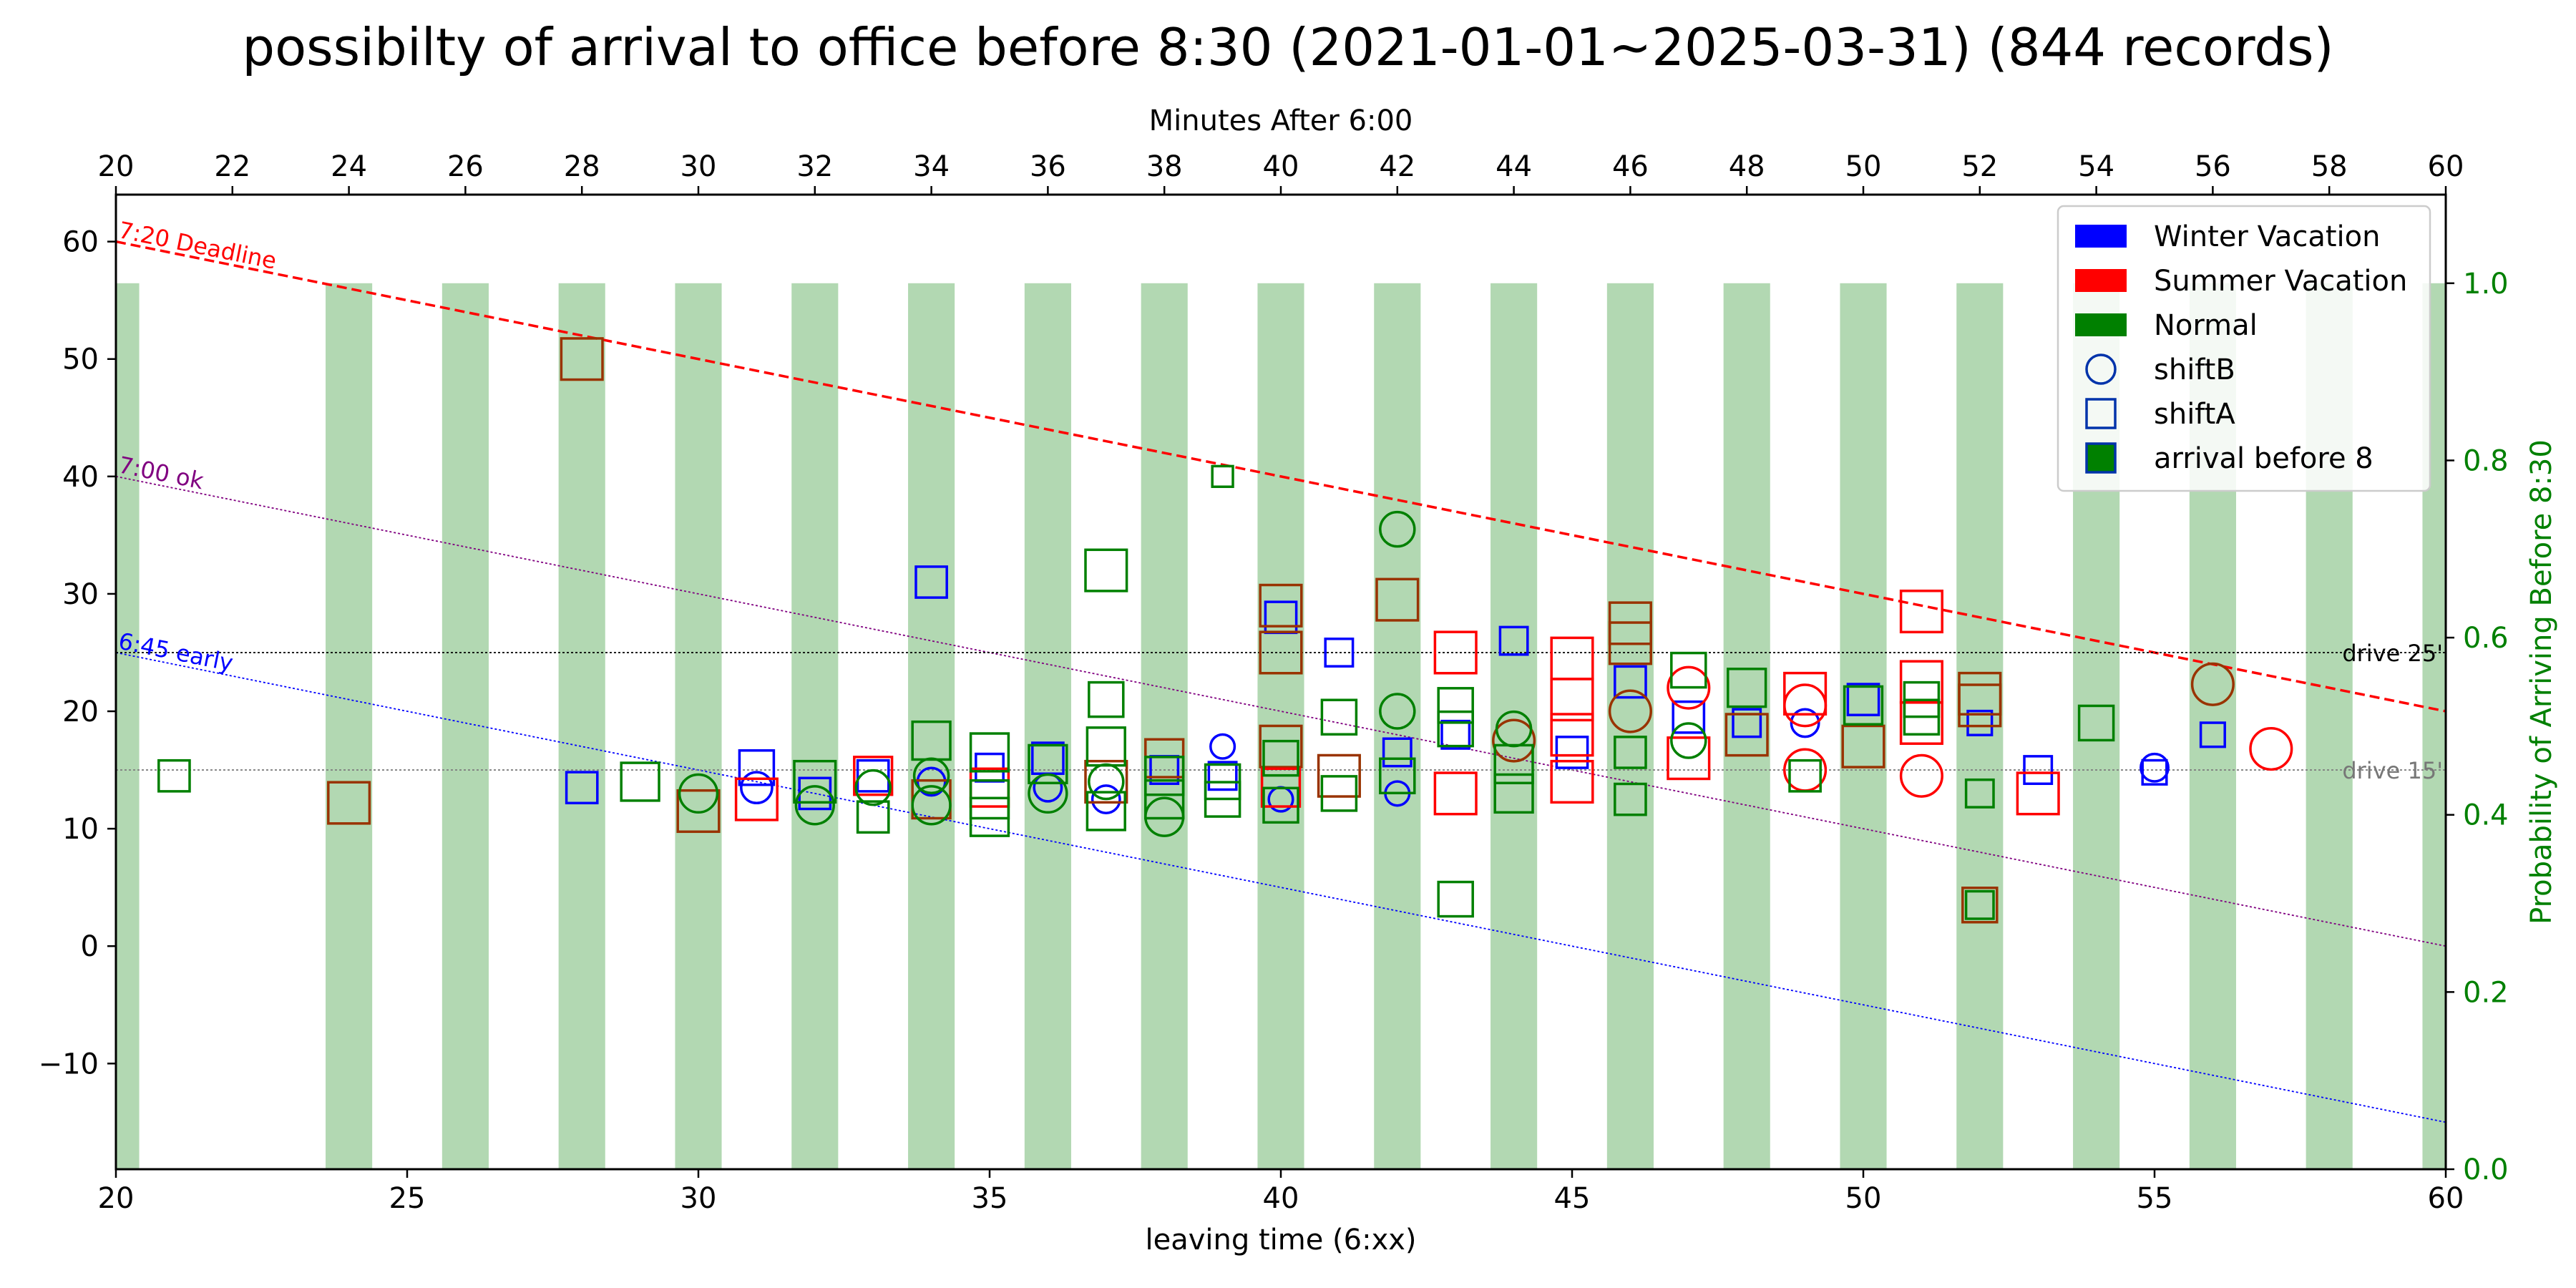  I want to click on x-top-tick-label: 34, so click(931, 166).